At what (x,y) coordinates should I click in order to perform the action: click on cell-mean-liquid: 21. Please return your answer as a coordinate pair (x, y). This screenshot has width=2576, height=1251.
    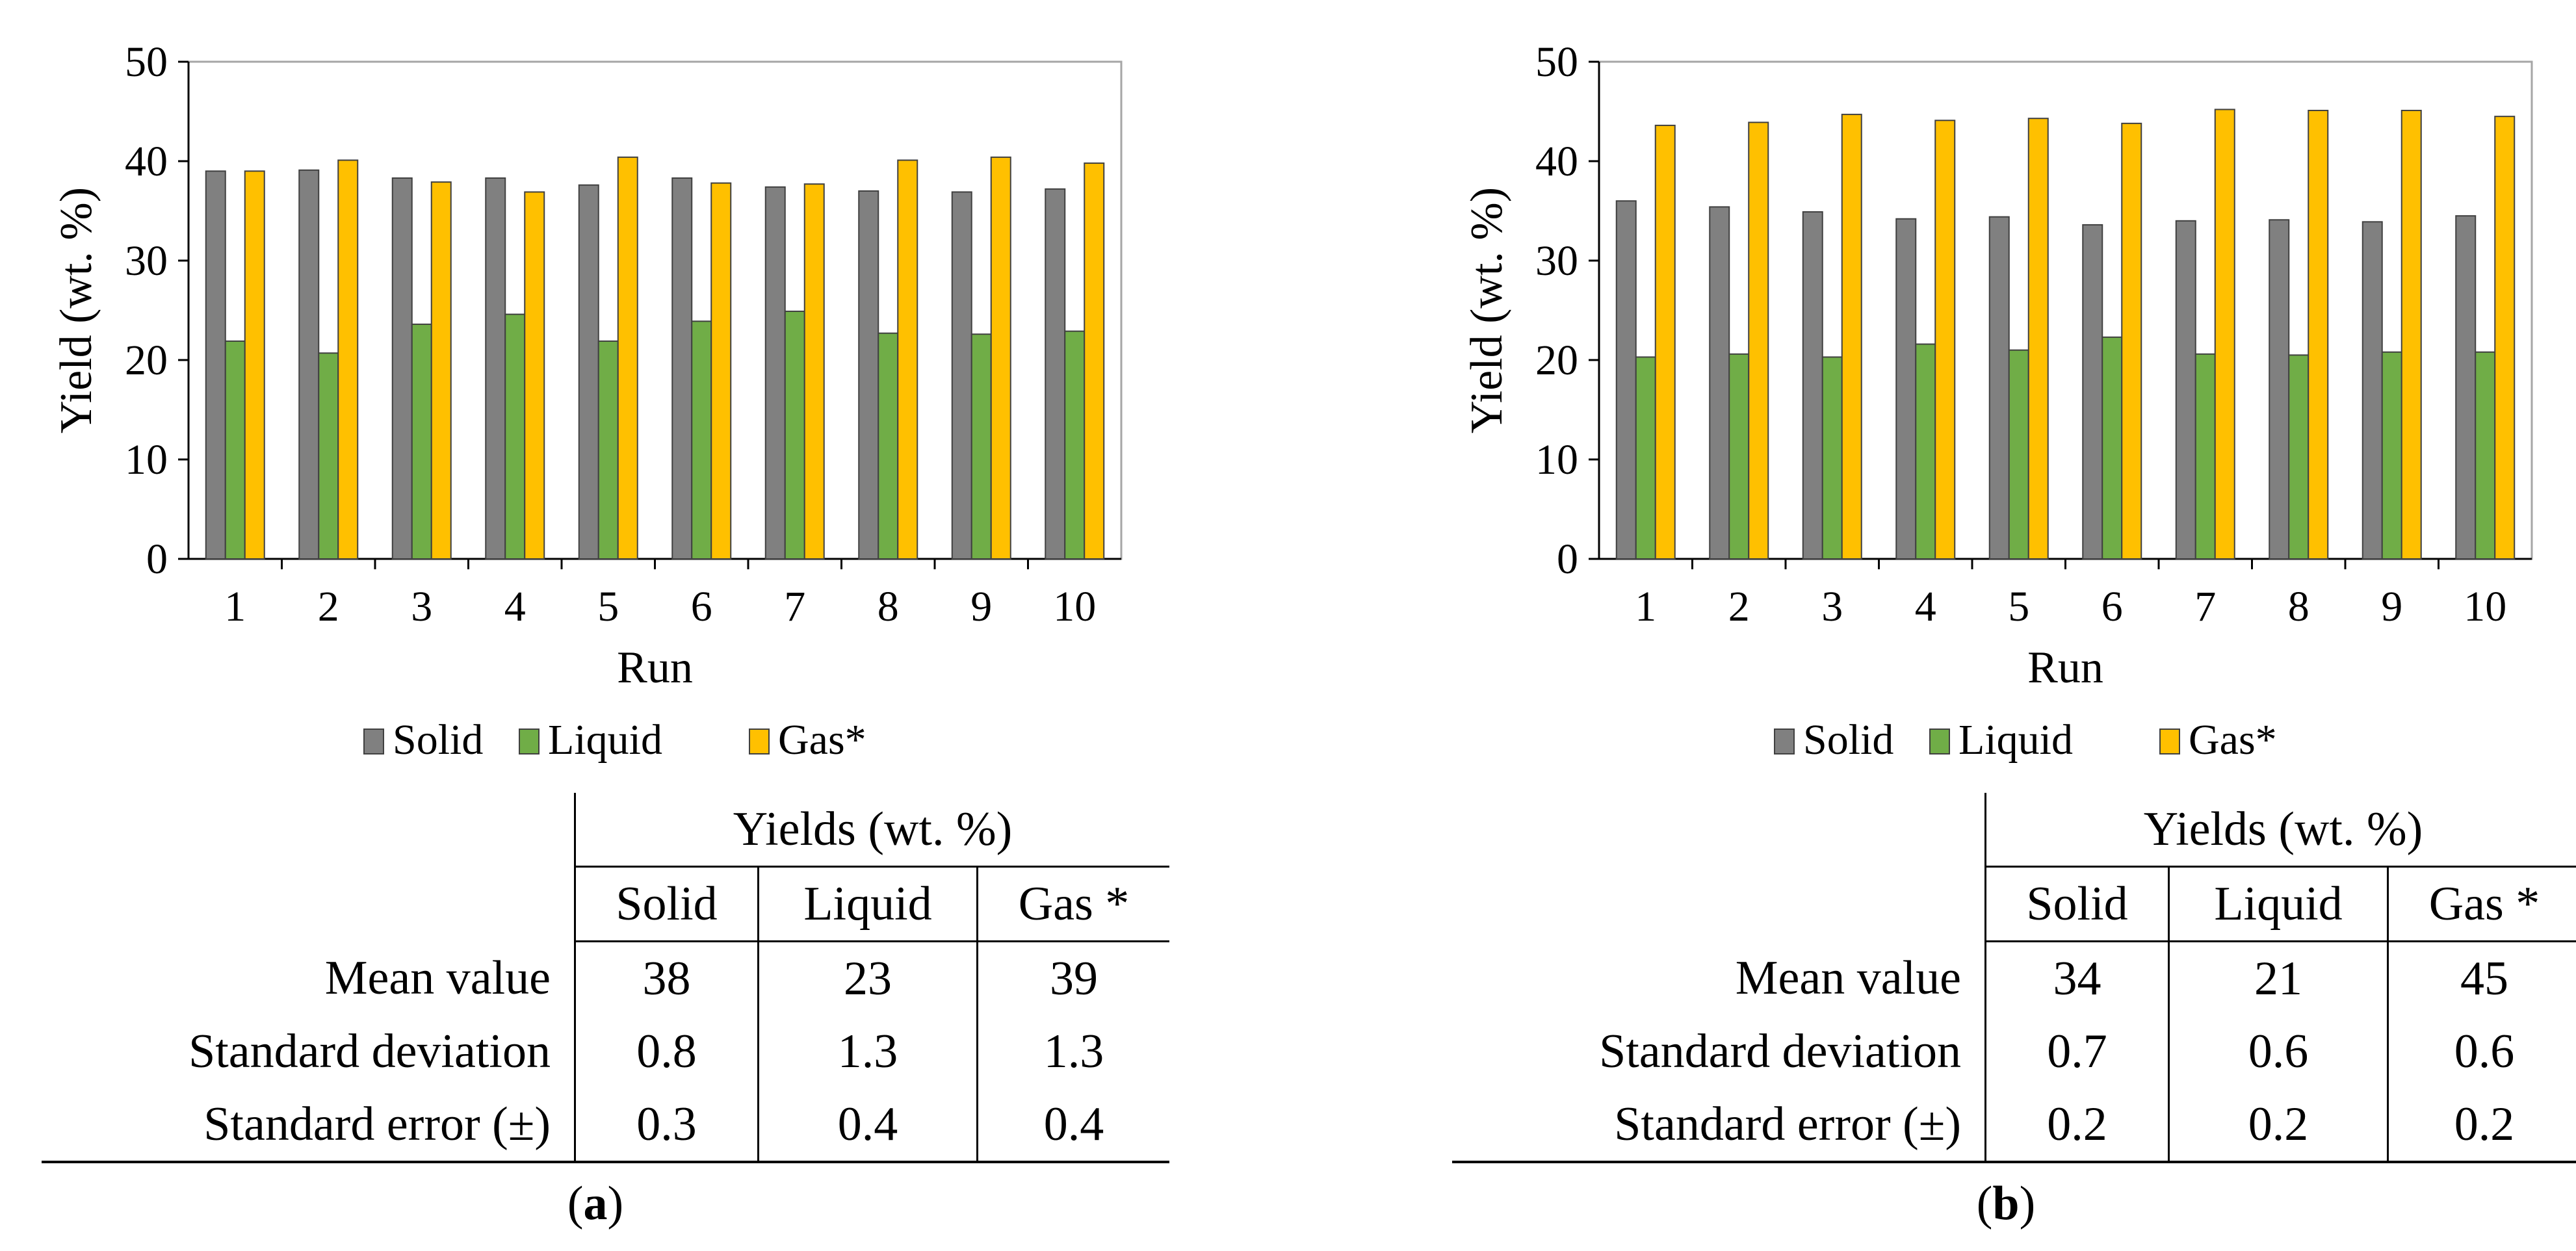
    Looking at the image, I should click on (2278, 978).